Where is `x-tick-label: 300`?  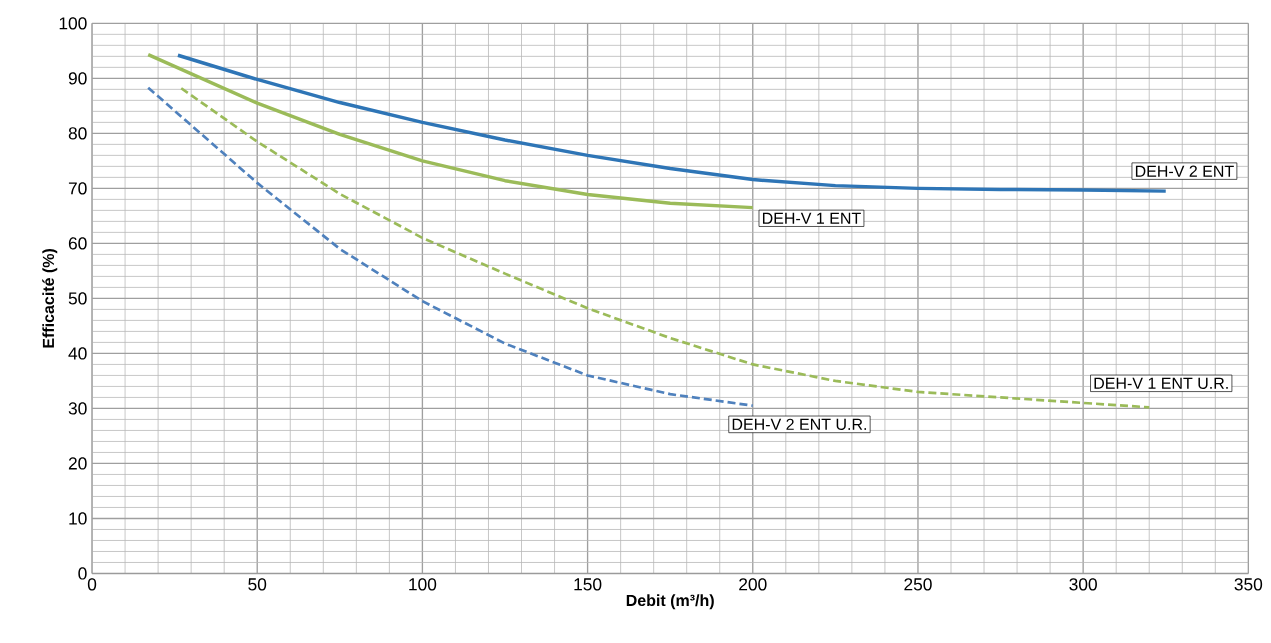 x-tick-label: 300 is located at coordinates (1083, 584).